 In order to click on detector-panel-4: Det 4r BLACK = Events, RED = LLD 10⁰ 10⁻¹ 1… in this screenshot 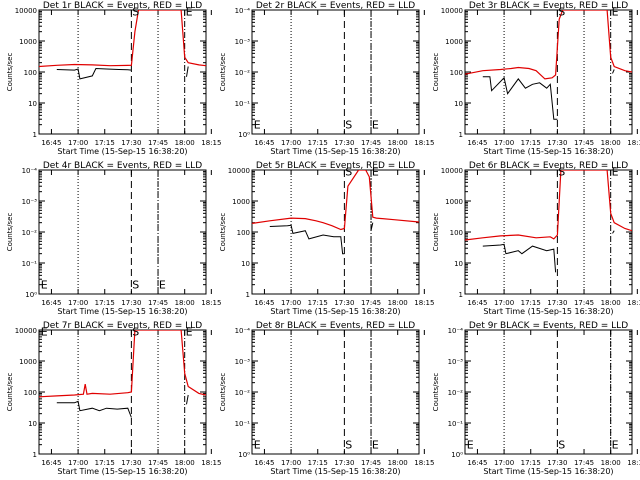, I will do `click(113, 238)`.